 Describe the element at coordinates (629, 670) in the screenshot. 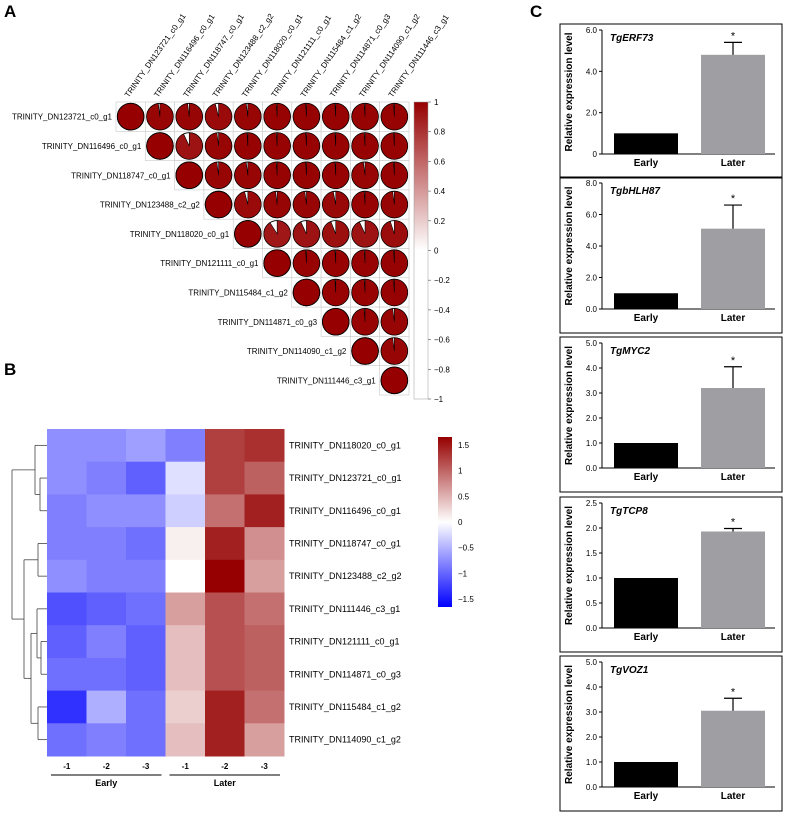

I see `bar-chart-title: TgVOZ1` at that location.